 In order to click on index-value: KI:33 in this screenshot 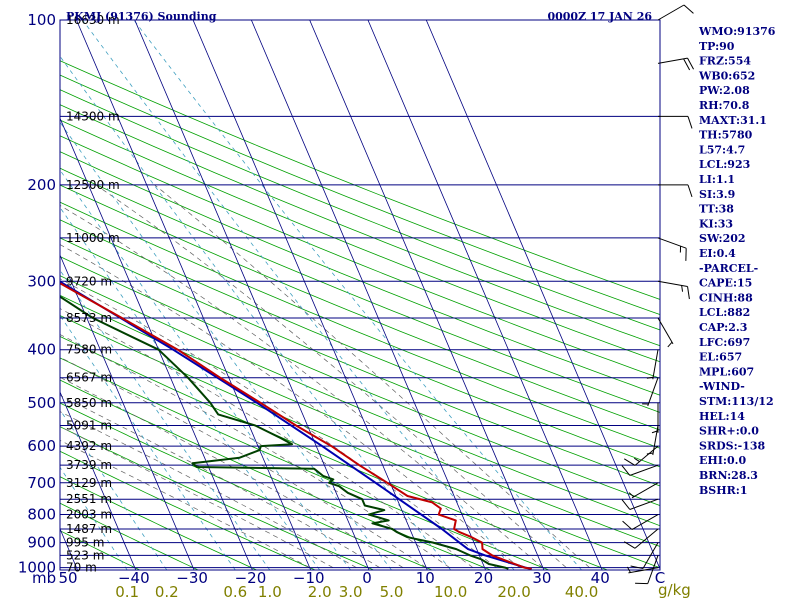, I will do `click(716, 223)`.